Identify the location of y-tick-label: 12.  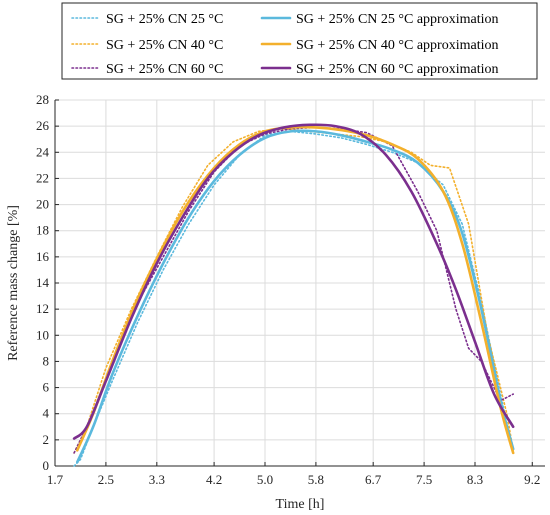
(42, 308).